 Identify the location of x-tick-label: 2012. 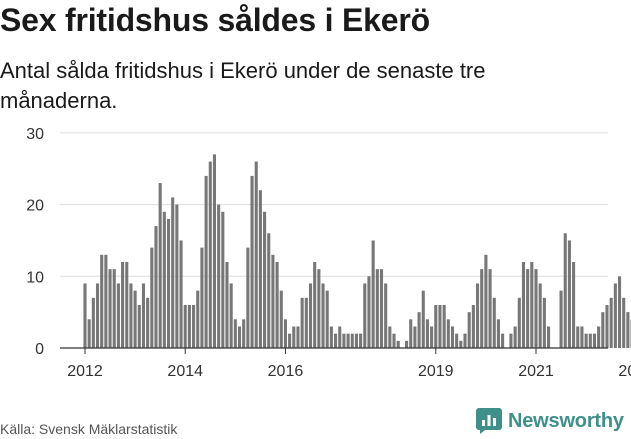
(85, 371).